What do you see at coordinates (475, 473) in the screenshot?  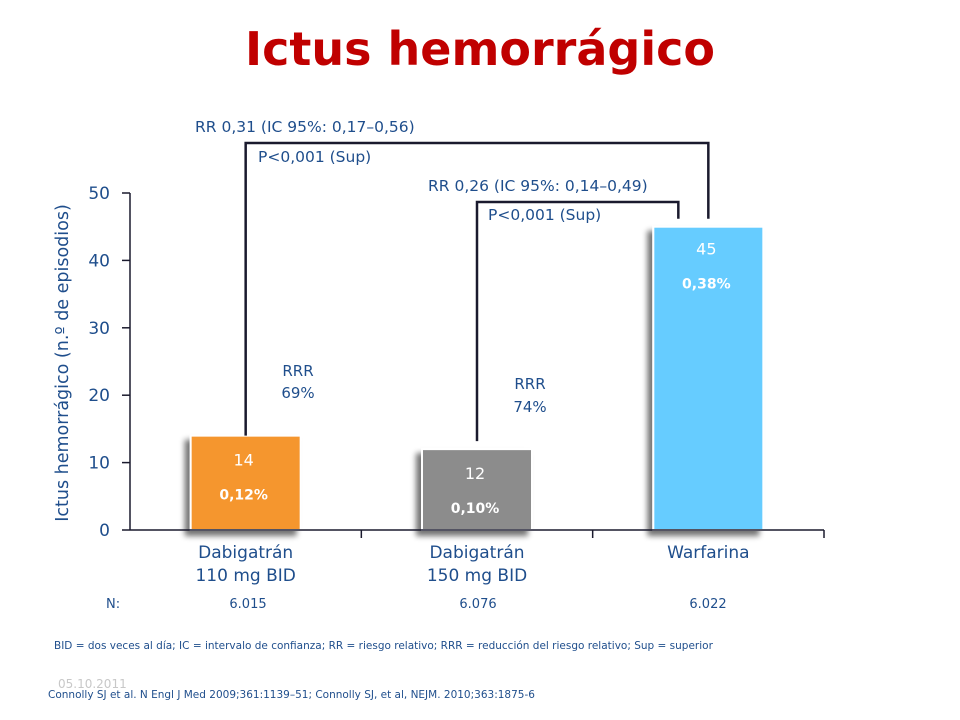 I see `bar-value-label: 12` at bounding box center [475, 473].